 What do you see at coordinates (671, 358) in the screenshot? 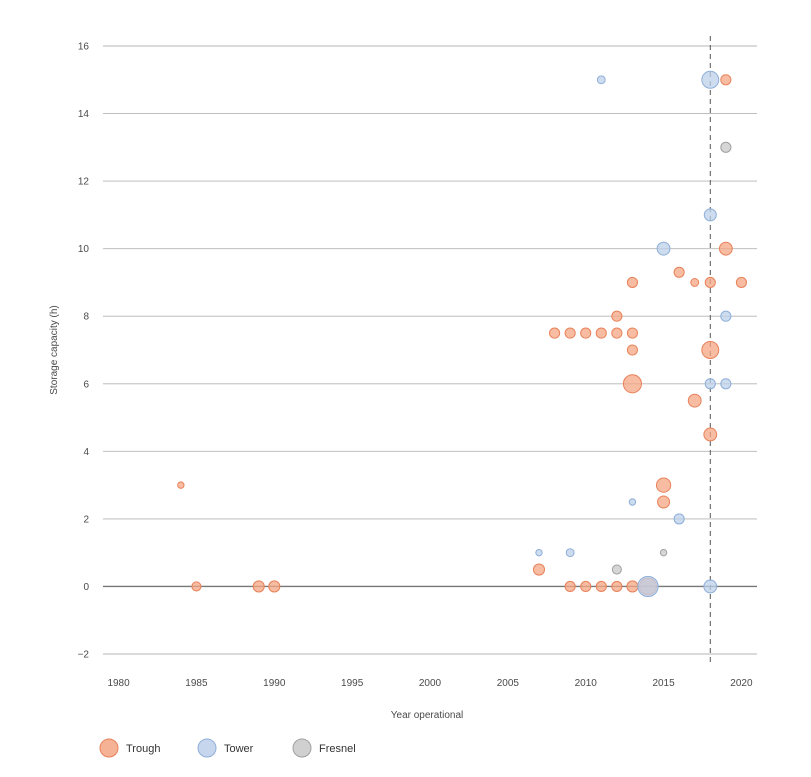
I see `series-fresnel` at bounding box center [671, 358].